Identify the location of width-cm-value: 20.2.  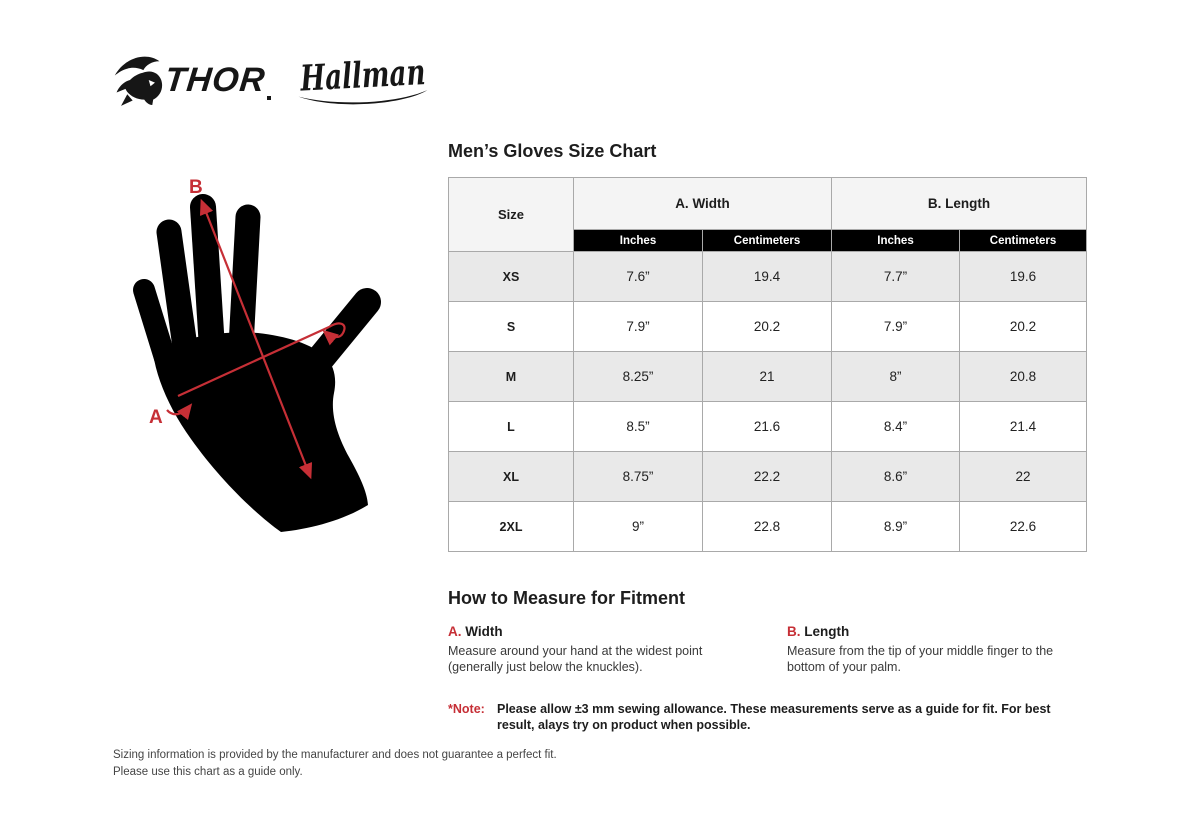
(767, 326).